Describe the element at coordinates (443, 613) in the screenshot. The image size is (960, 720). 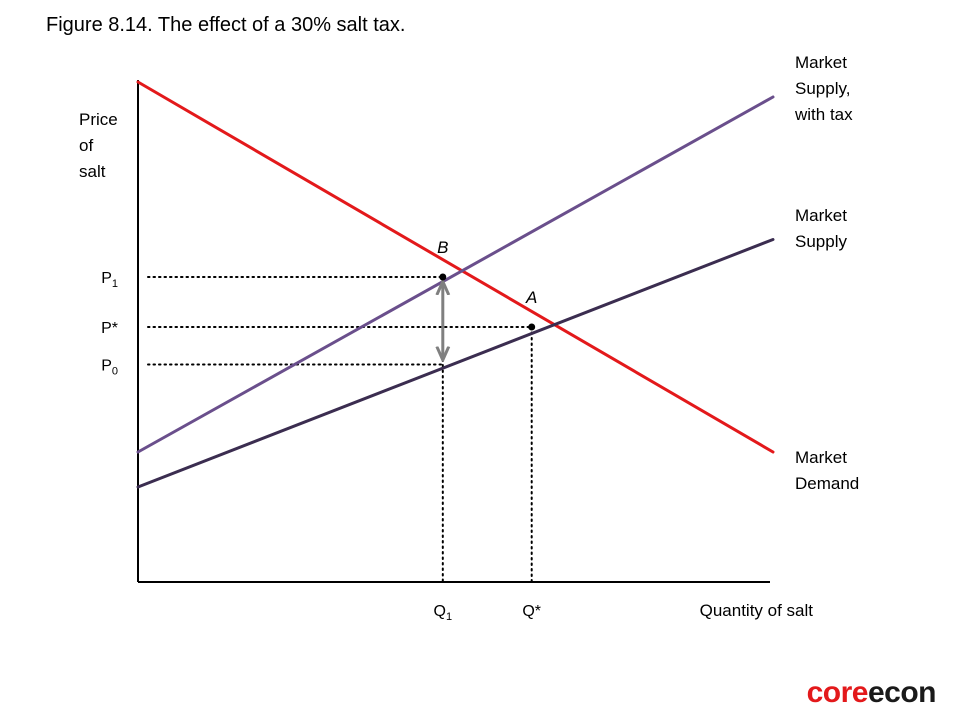
I see `ref-label-x-3: Q1` at that location.